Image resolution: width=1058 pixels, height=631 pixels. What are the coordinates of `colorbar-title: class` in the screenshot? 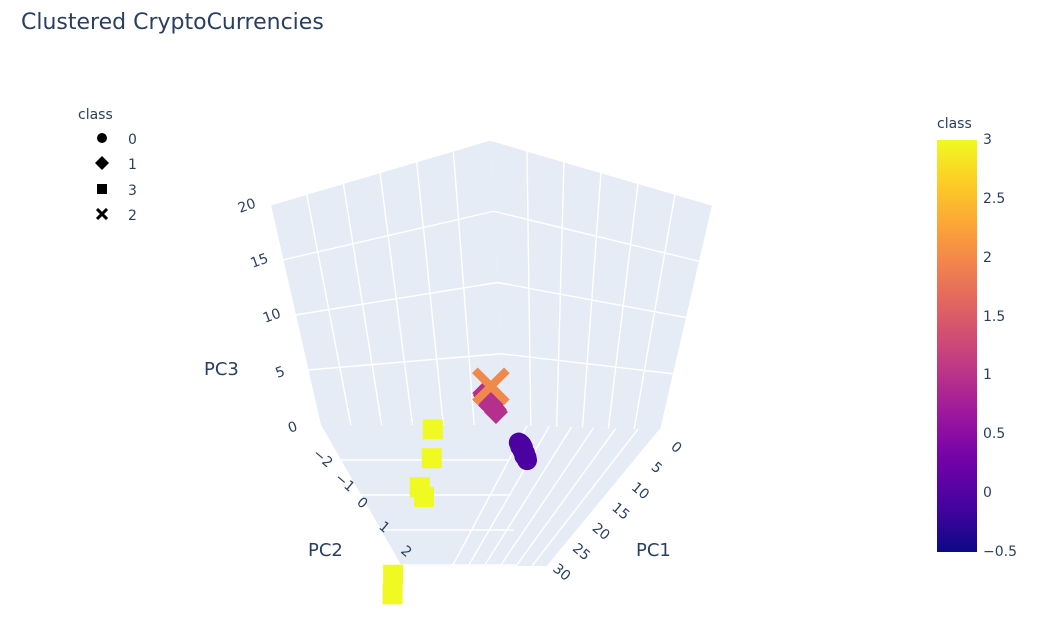 It's located at (954, 124).